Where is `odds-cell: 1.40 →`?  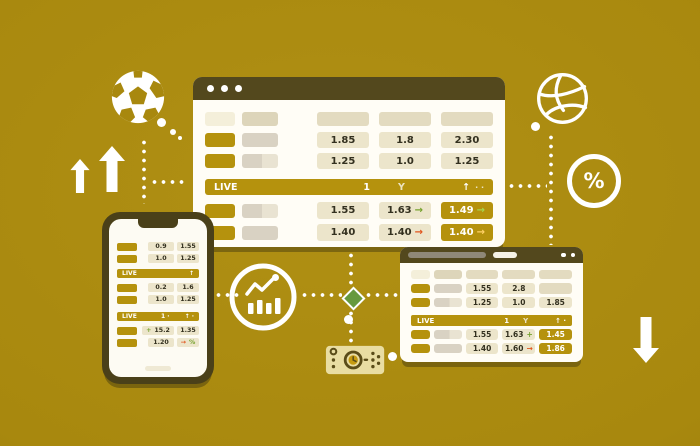 odds-cell: 1.40 → is located at coordinates (405, 232).